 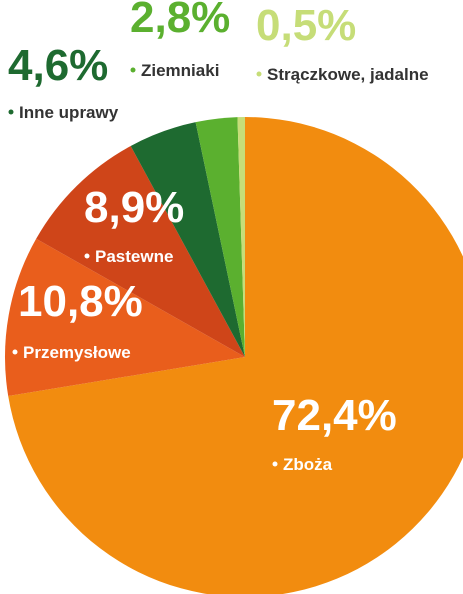 What do you see at coordinates (58, 65) in the screenshot?
I see `slice-percent: 4,6%` at bounding box center [58, 65].